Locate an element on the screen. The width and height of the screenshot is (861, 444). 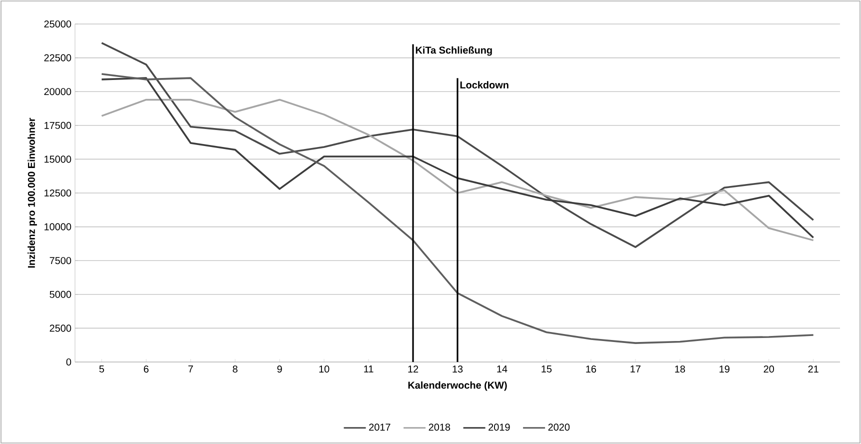
y-tick-label: 5000 is located at coordinates (61, 294).